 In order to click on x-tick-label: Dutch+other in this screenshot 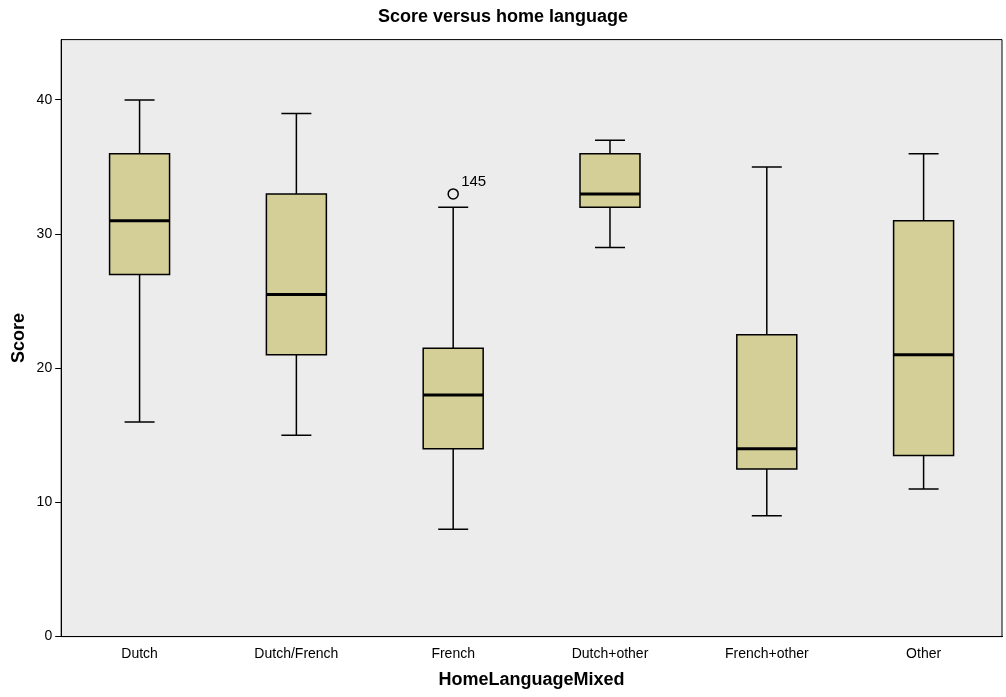, I will do `click(610, 652)`.